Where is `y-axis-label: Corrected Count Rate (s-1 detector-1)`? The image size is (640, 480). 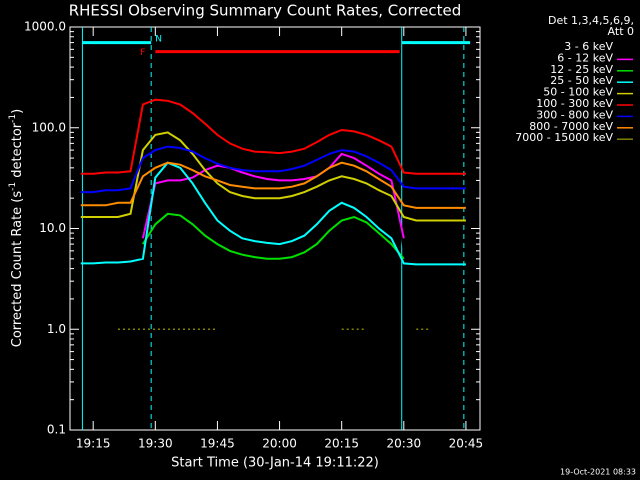 y-axis-label: Corrected Count Rate (s-1 detector-1) is located at coordinates (16, 228).